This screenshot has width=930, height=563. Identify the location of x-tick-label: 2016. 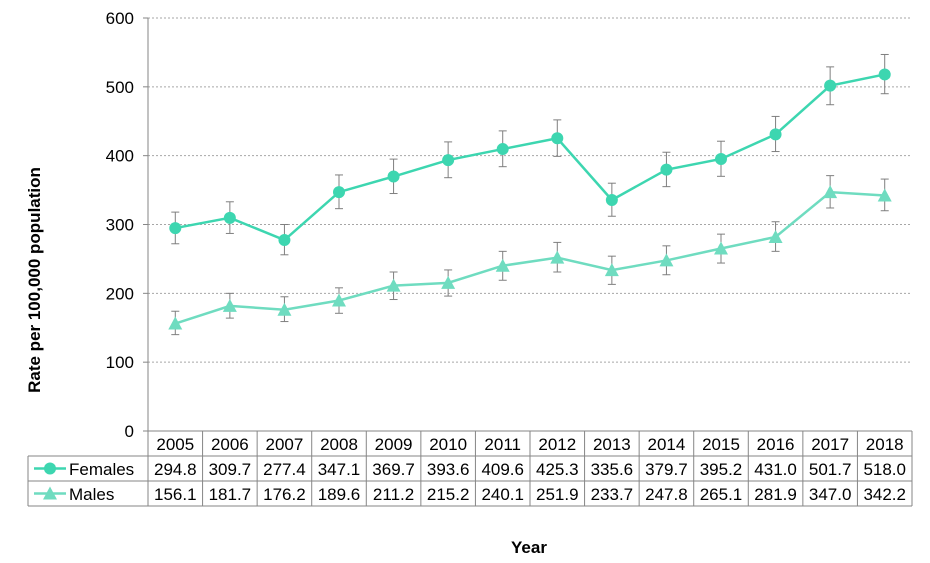
(776, 444).